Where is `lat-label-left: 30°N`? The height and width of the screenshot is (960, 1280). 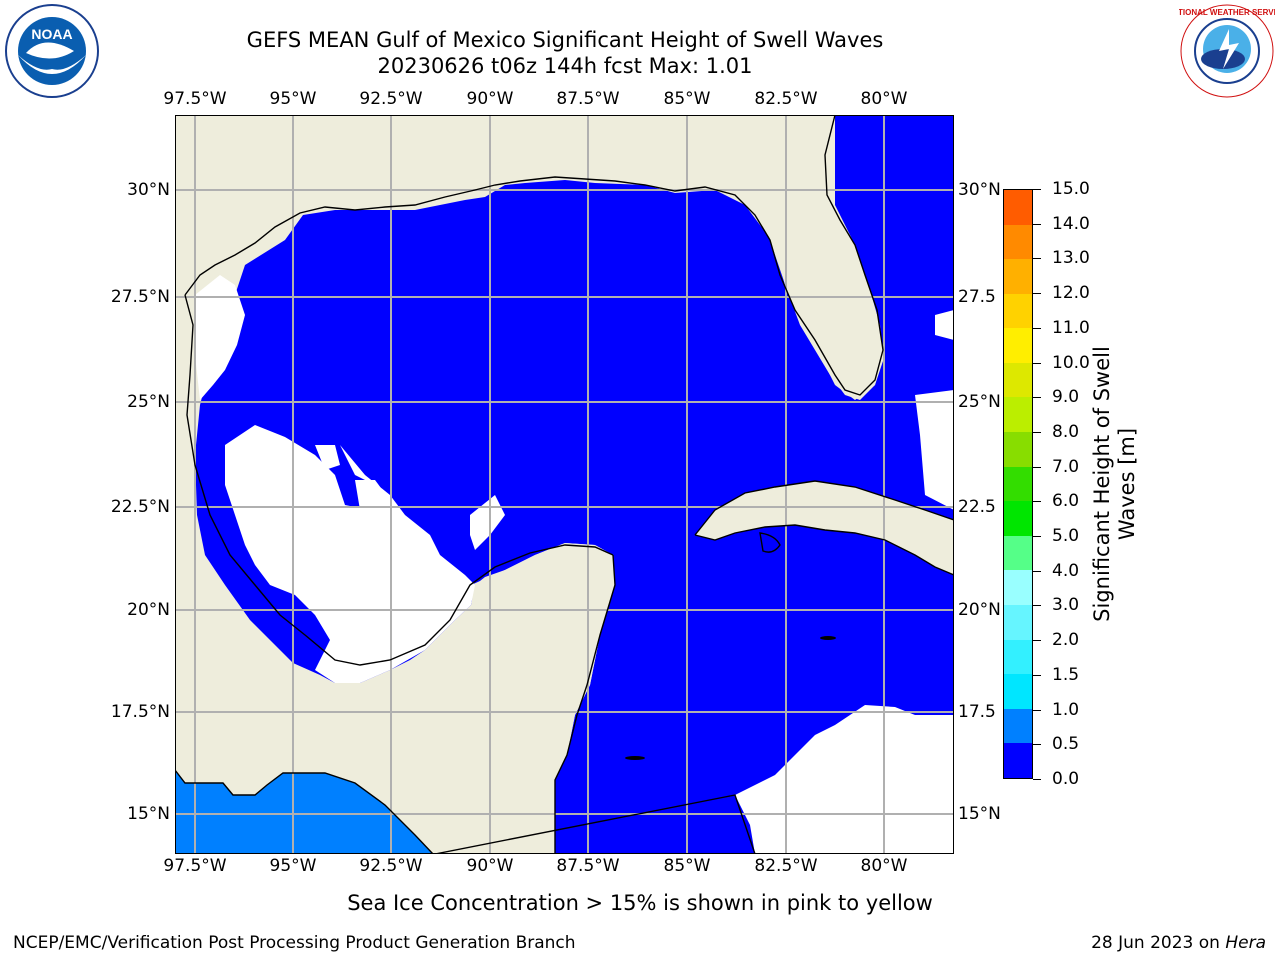
lat-label-left: 30°N is located at coordinates (148, 190).